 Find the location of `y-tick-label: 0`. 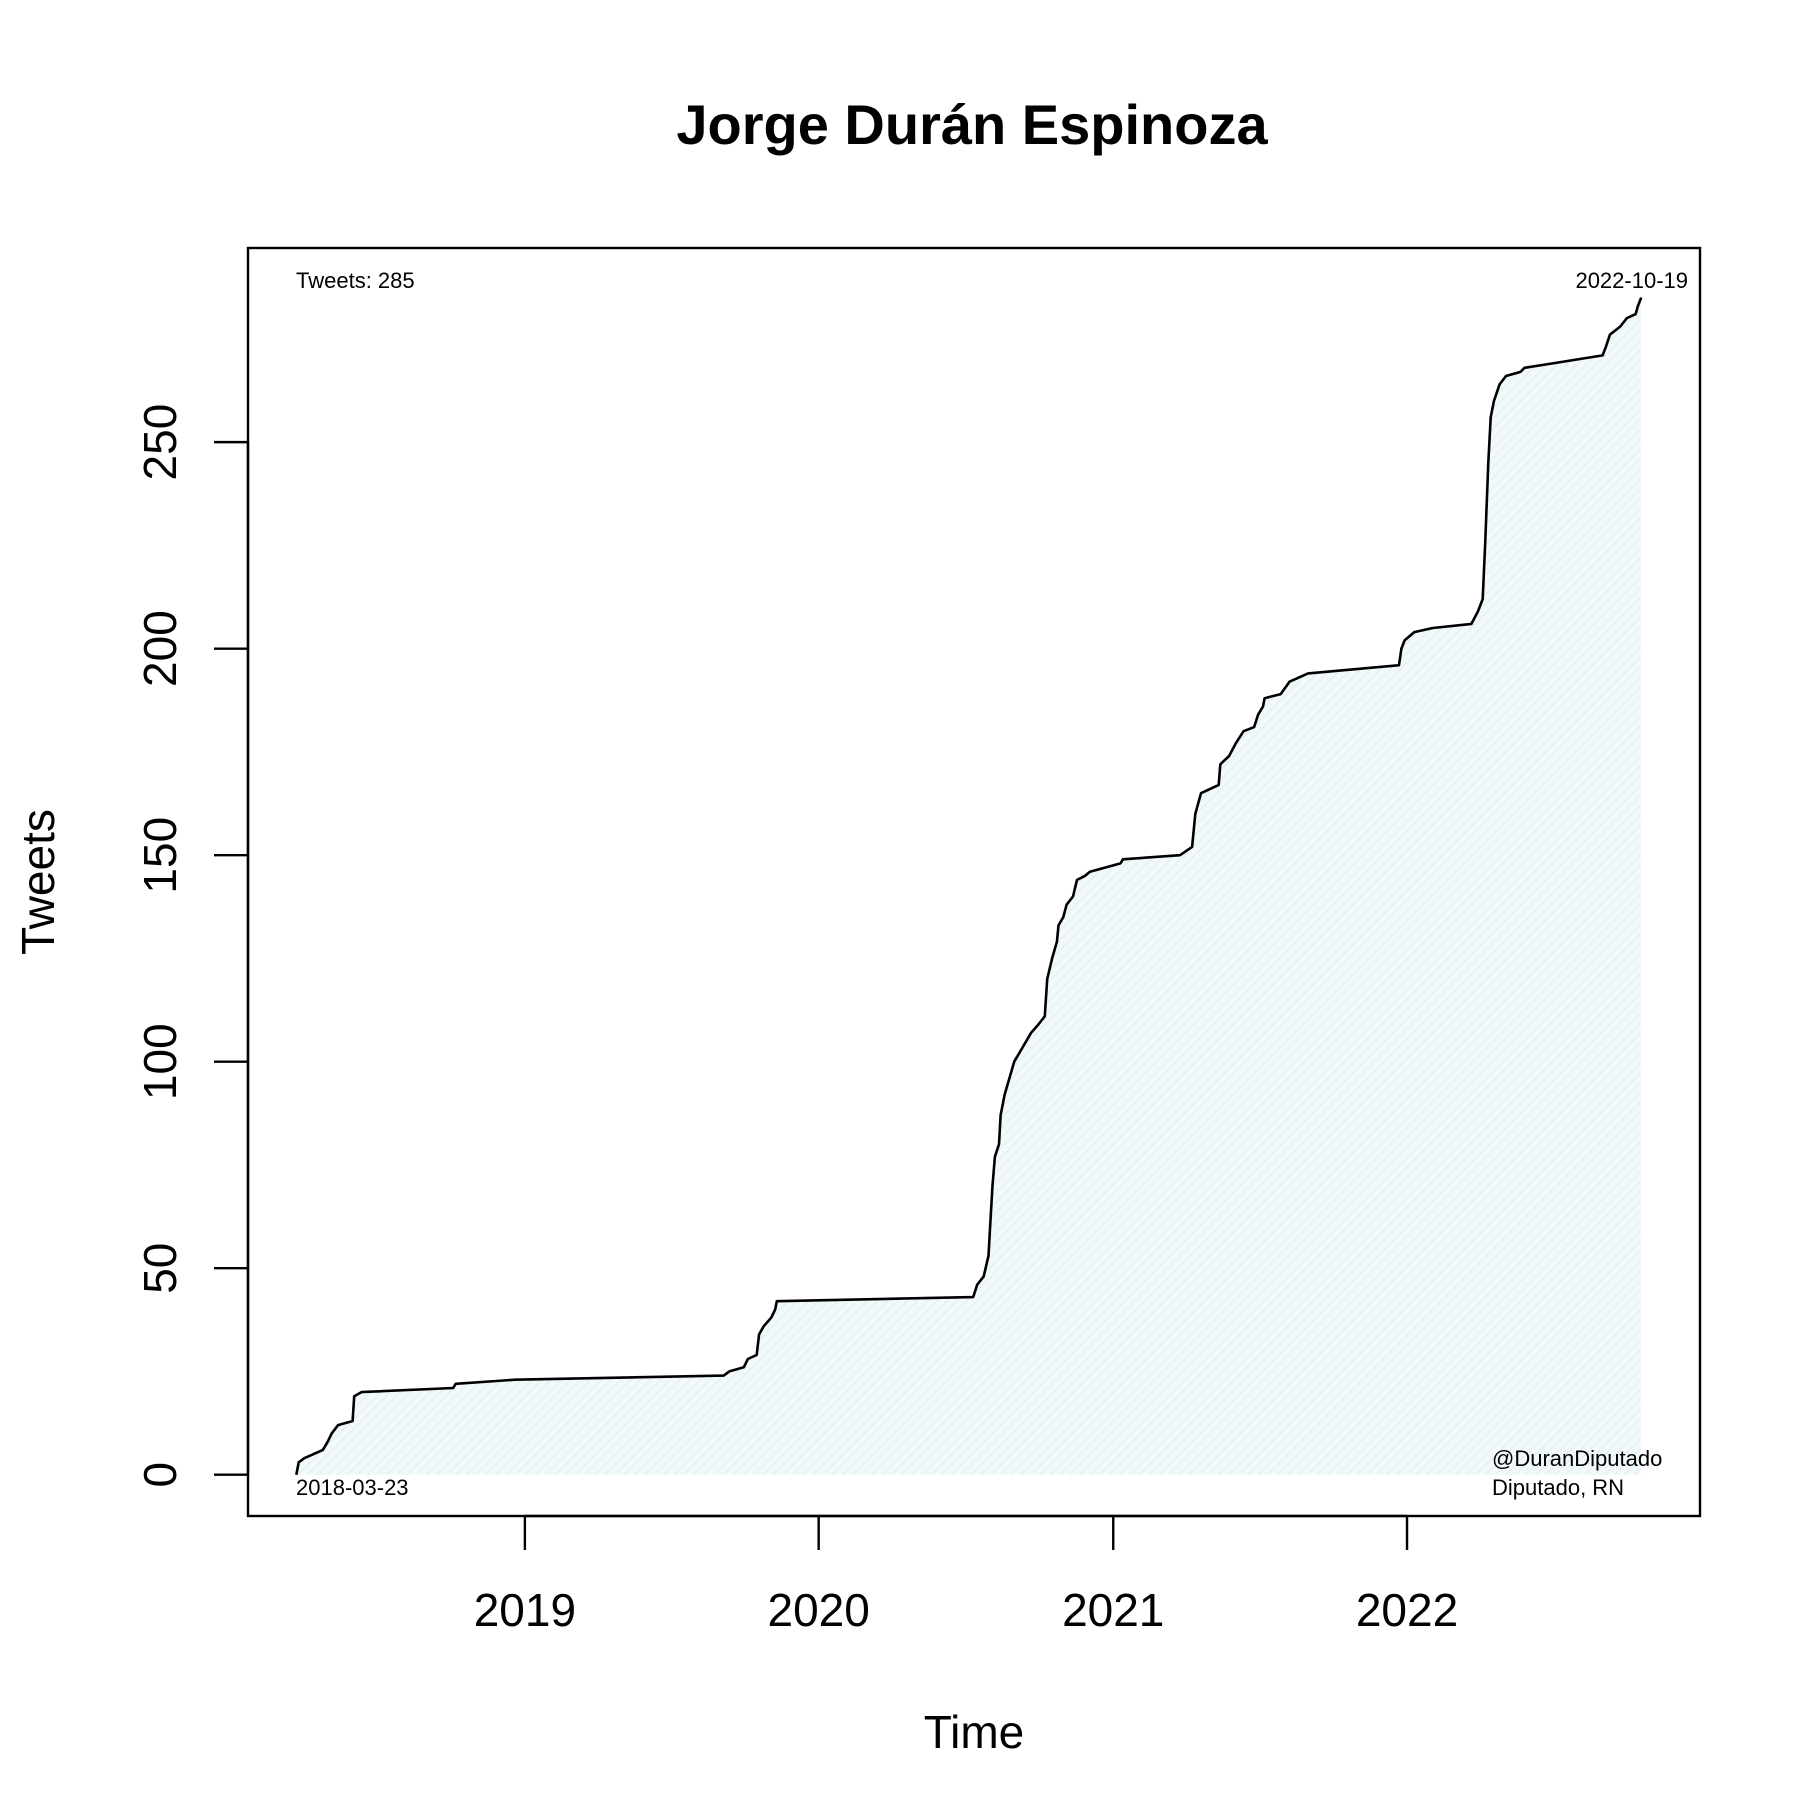

y-tick-label: 0 is located at coordinates (160, 1475).